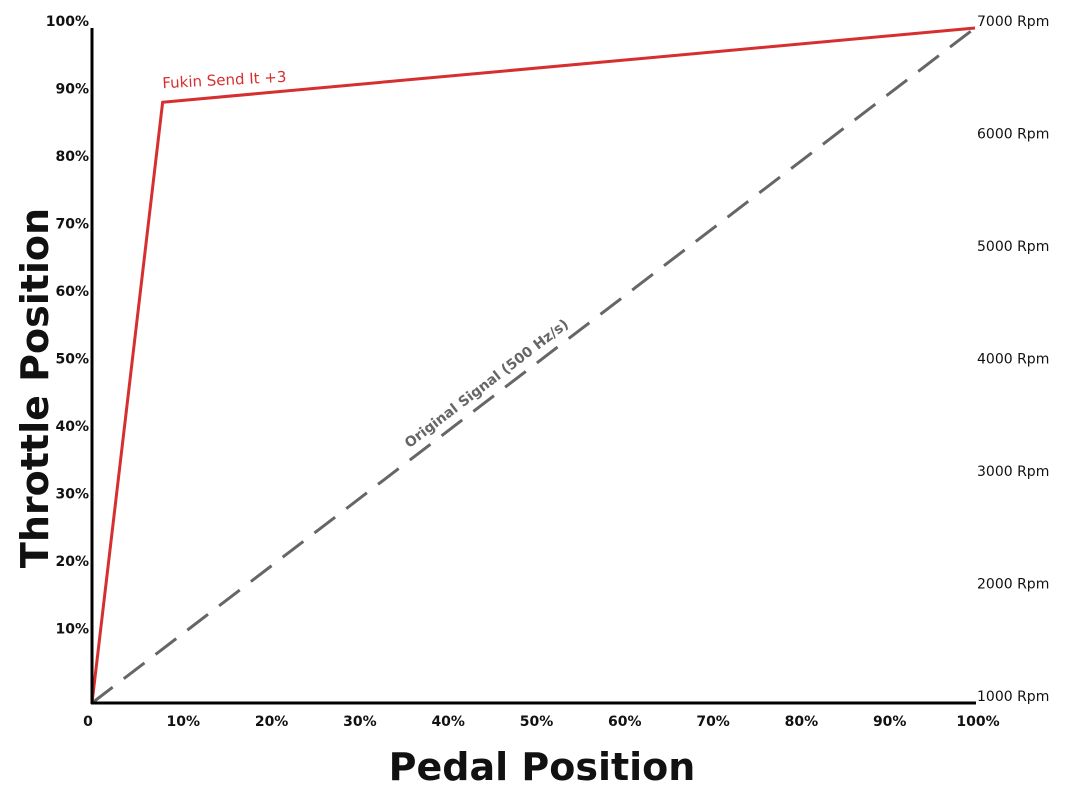  I want to click on series-label-original: Original Signal (500 Hz/s), so click(487, 383).